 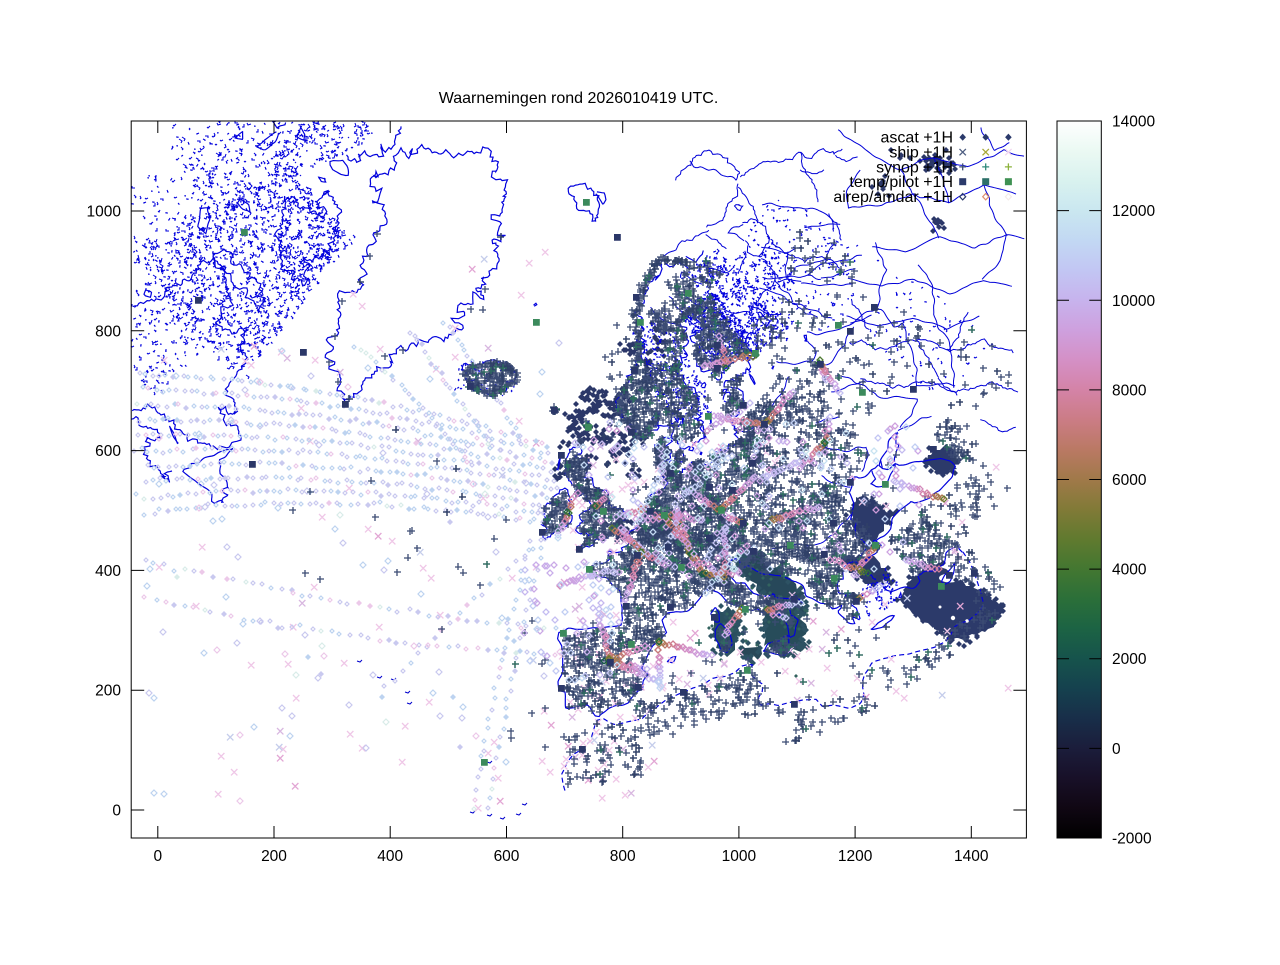 I want to click on svg-text: ascat +1H, so click(x=917, y=138).